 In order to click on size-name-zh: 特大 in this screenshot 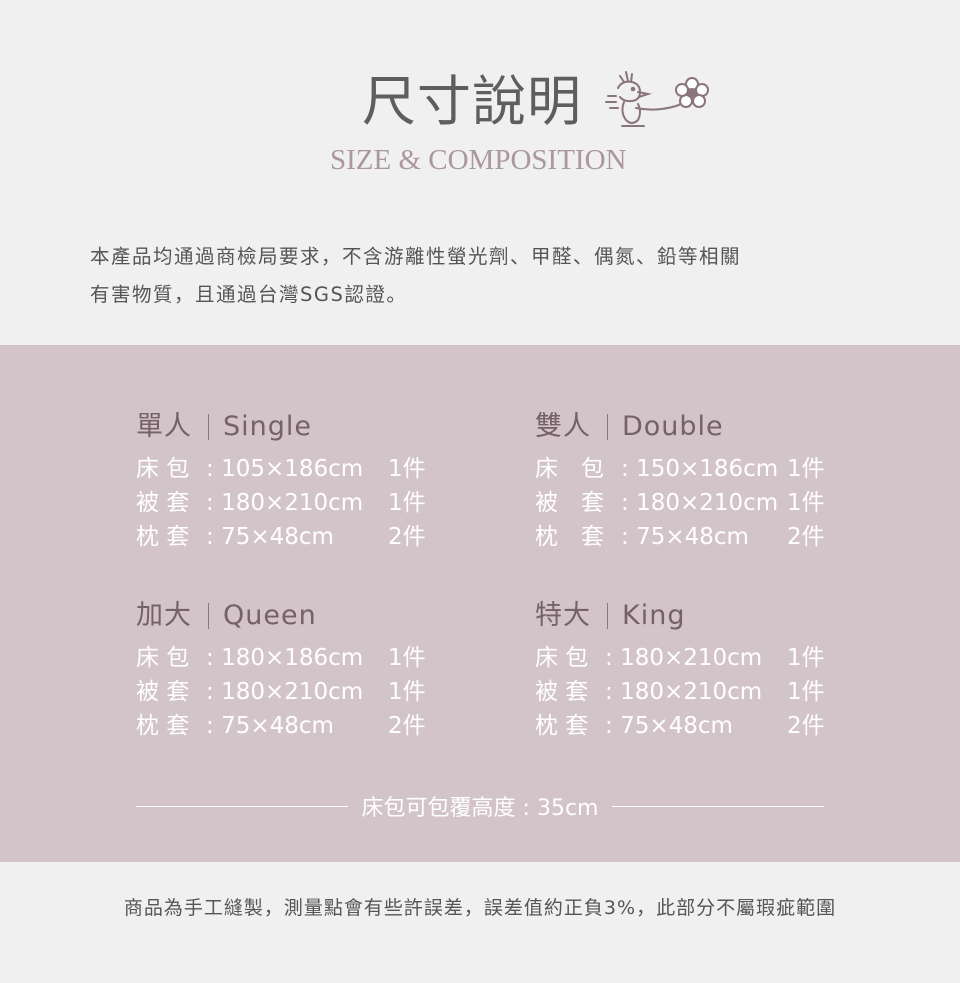, I will do `click(563, 615)`.